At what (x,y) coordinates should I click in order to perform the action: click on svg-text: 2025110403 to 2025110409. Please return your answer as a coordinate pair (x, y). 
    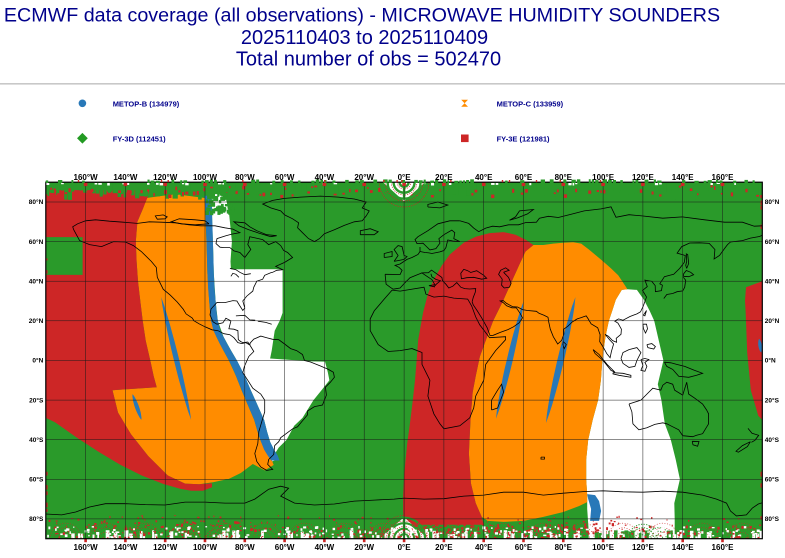
    Looking at the image, I should click on (364, 38).